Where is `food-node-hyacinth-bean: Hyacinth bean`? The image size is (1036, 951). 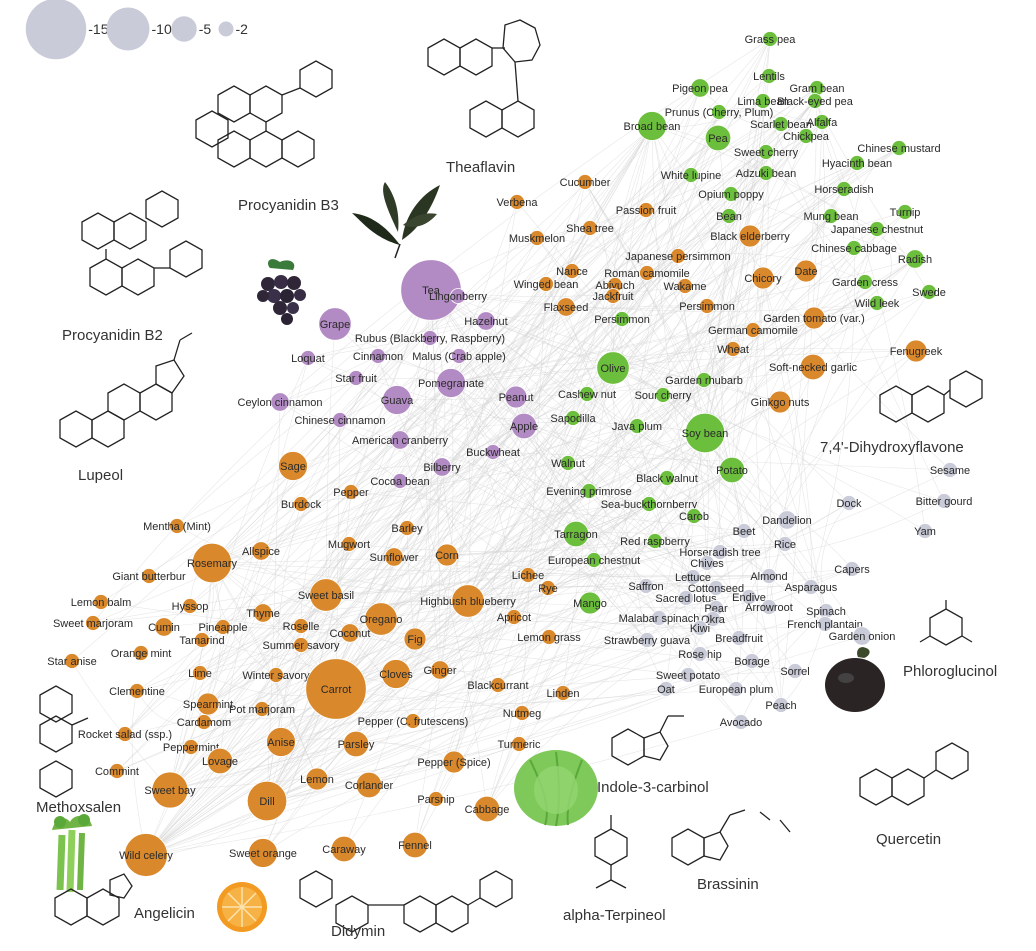 food-node-hyacinth-bean: Hyacinth bean is located at coordinates (857, 163).